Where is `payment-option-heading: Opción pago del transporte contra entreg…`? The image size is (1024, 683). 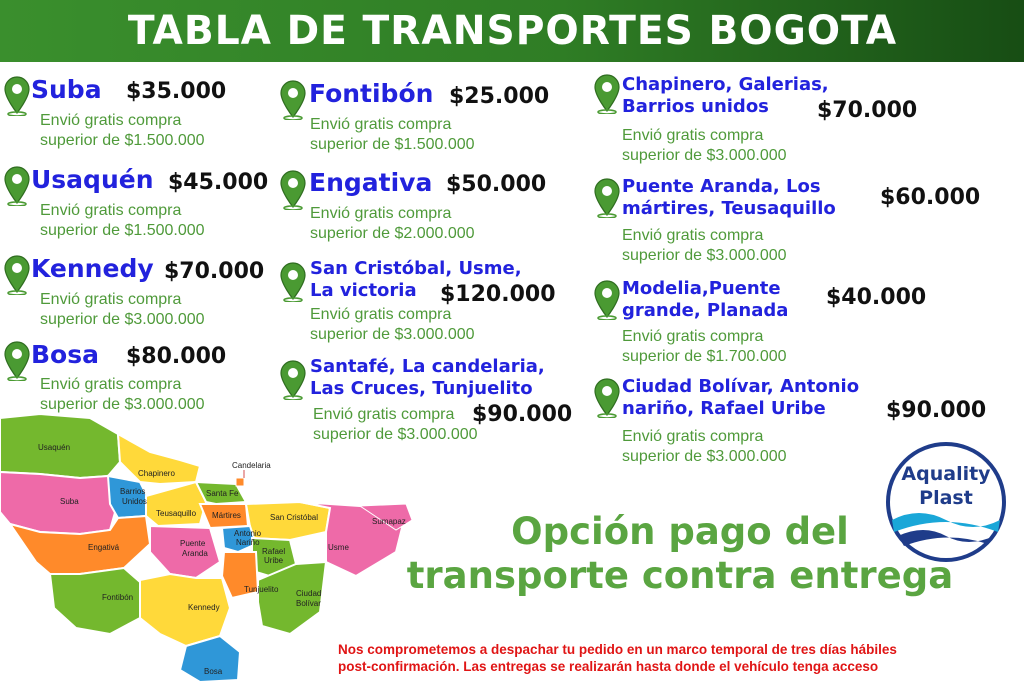
payment-option-heading: Opción pago del transporte contra entreg… is located at coordinates (680, 554).